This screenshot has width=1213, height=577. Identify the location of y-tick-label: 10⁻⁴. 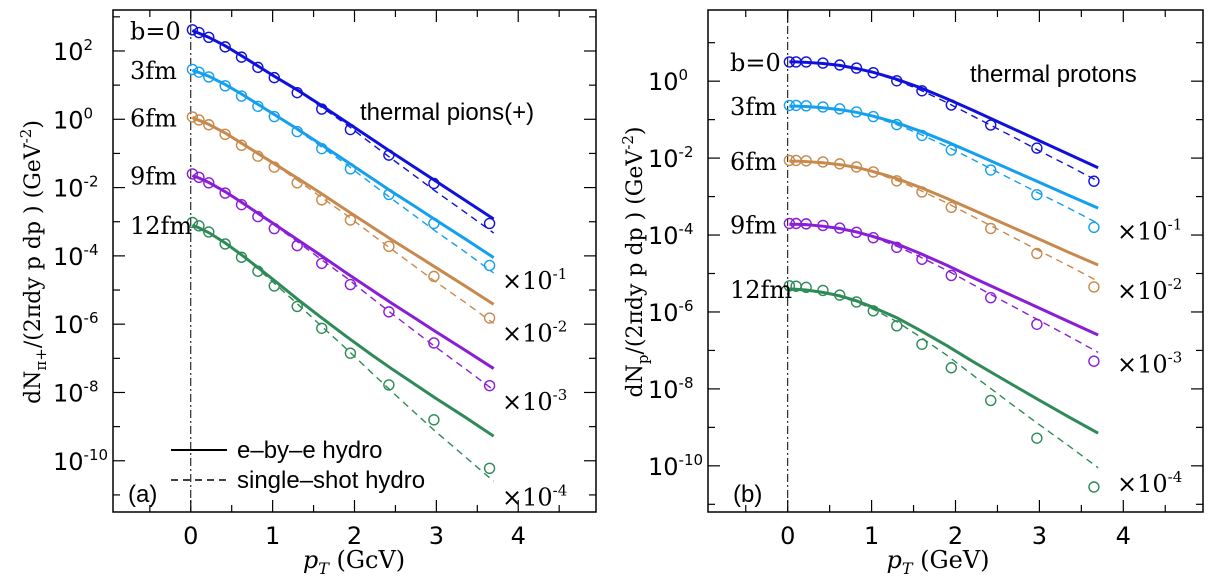
(76, 256).